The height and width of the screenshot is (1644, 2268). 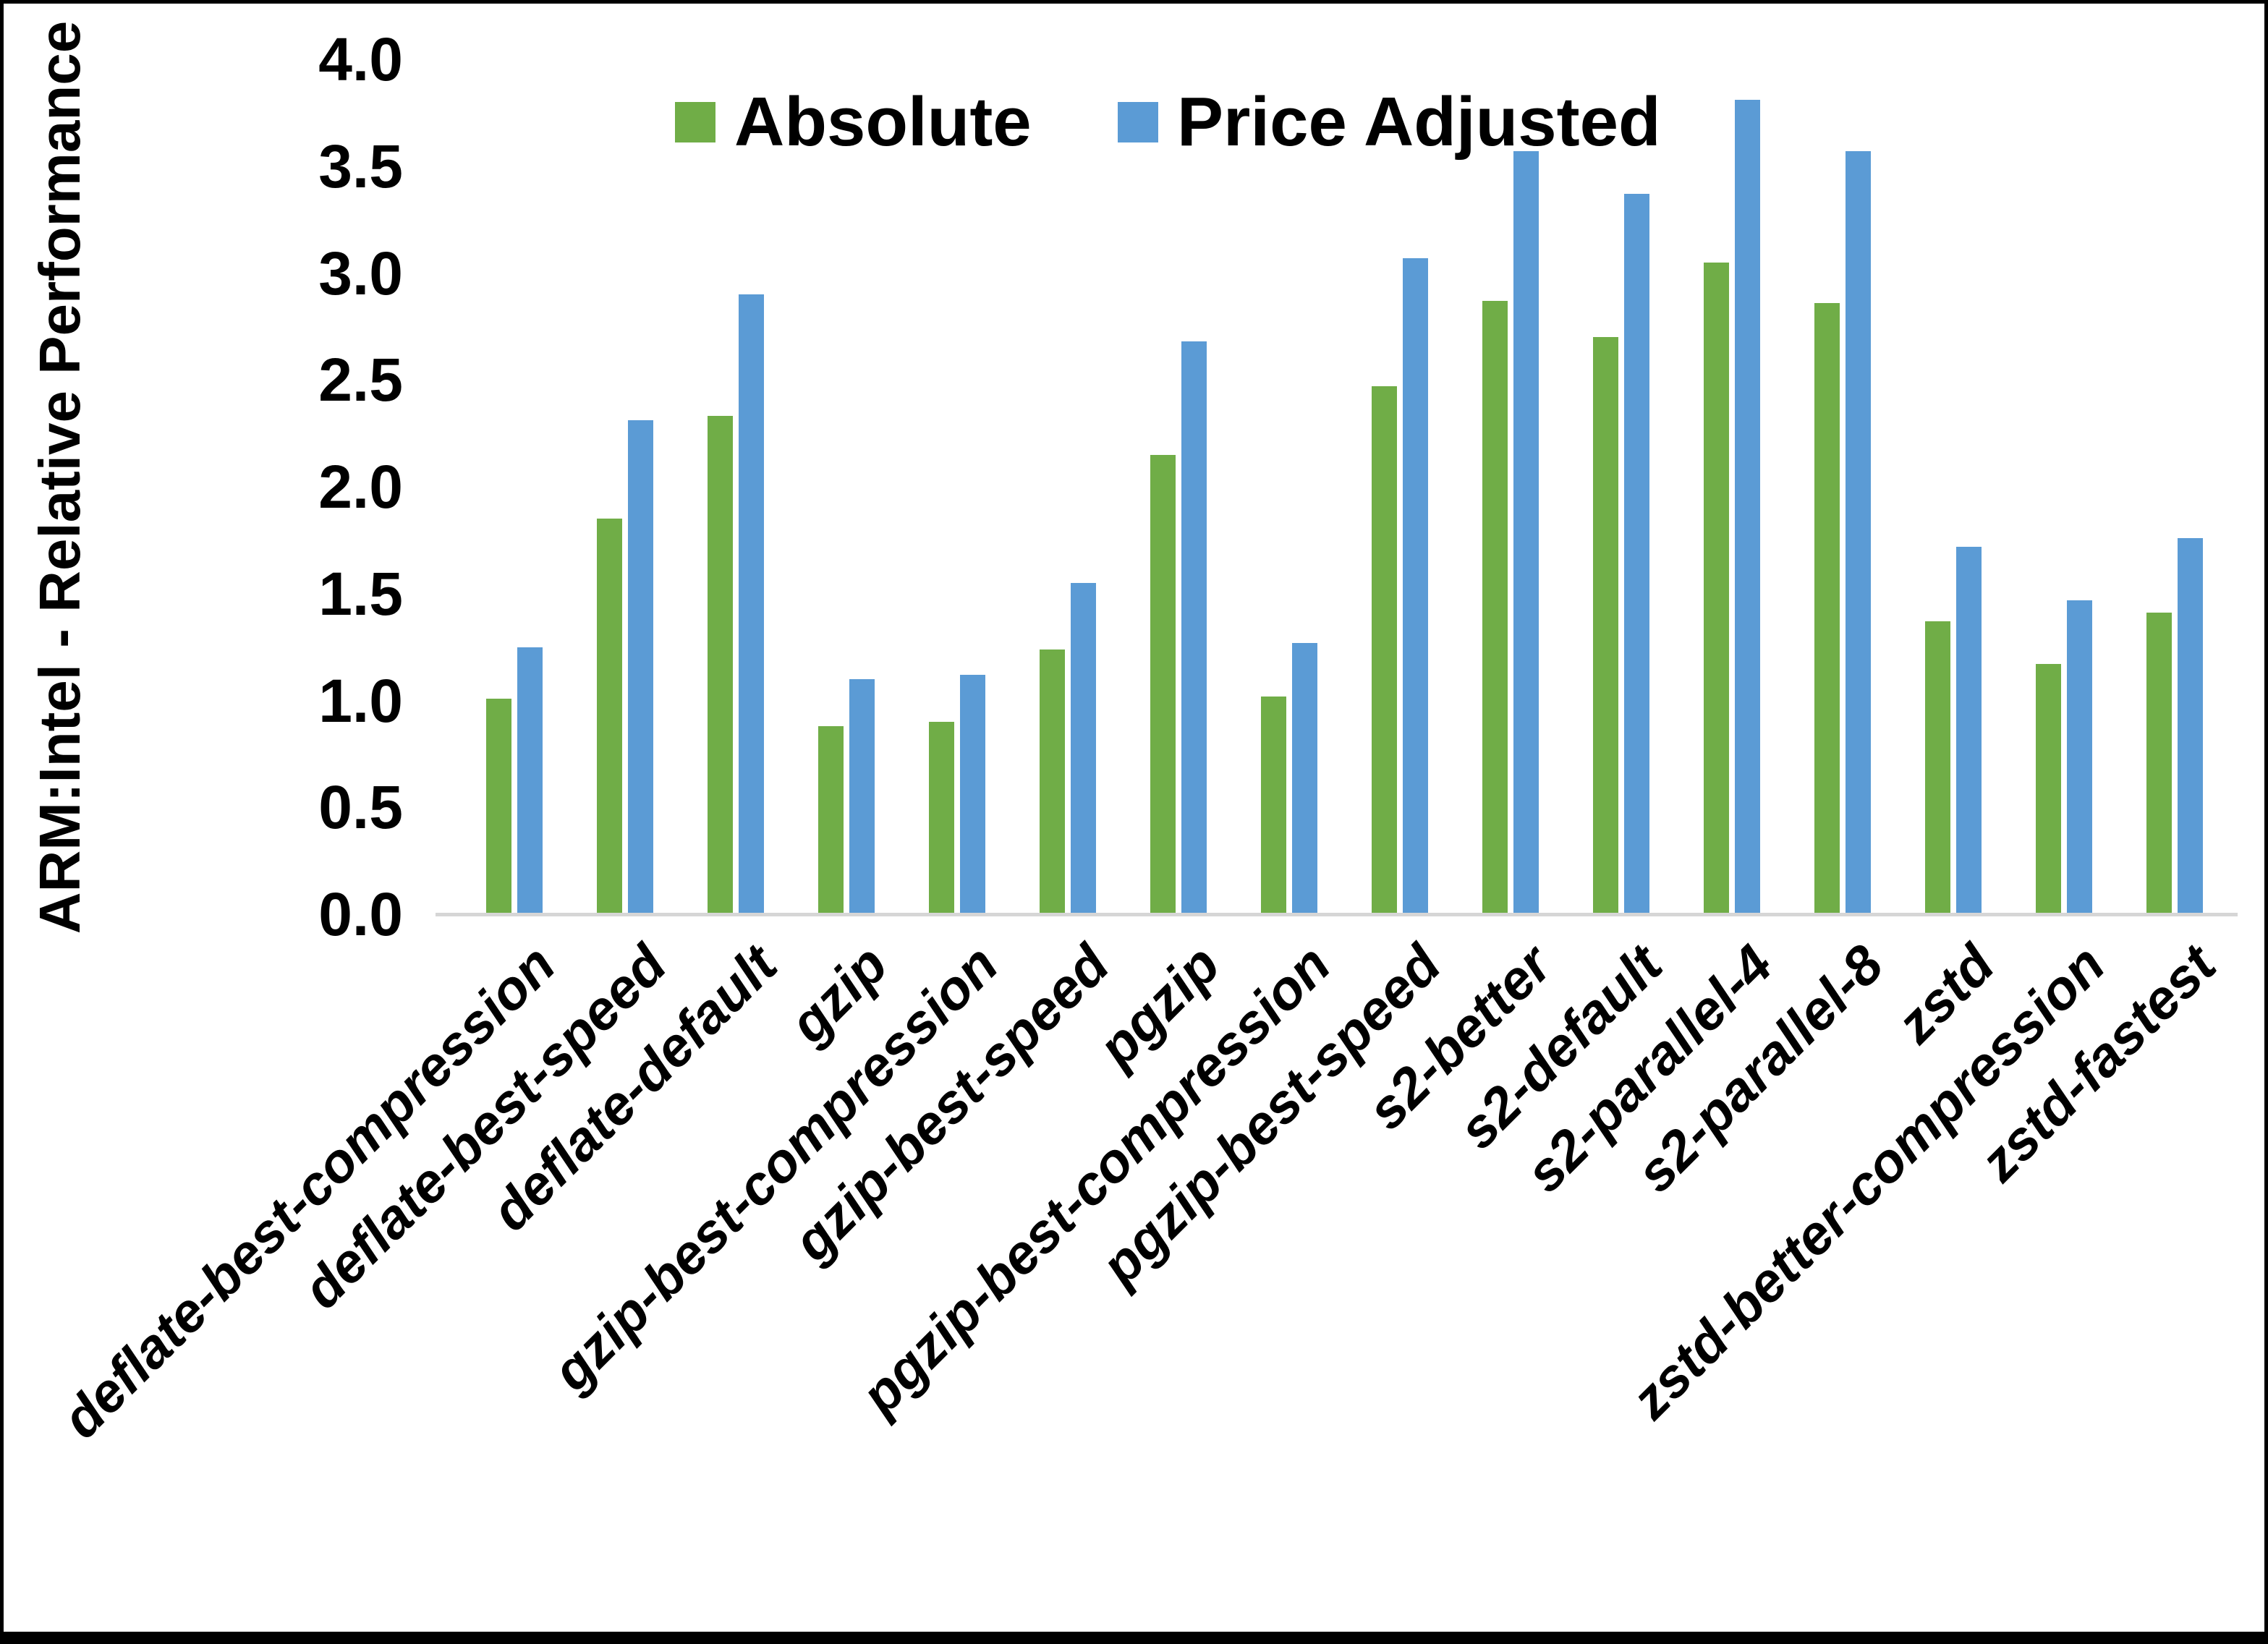 I want to click on bar-absolute-deflate-best-speed, so click(x=609, y=716).